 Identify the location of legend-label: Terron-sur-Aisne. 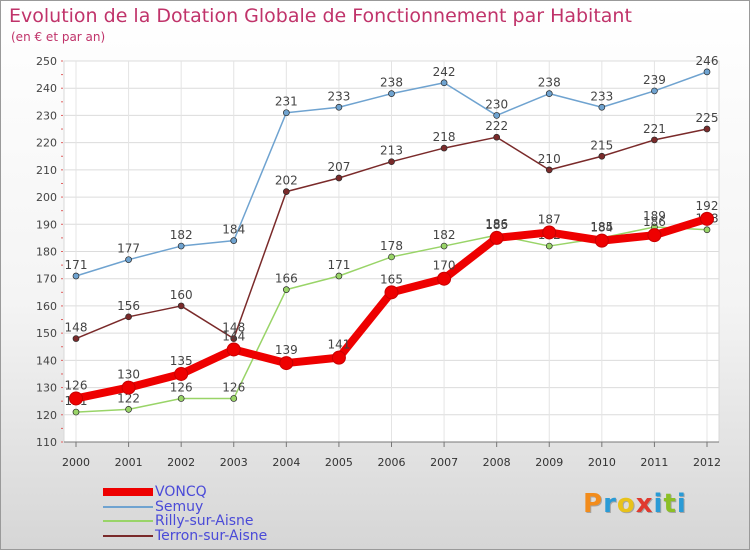
(211, 535).